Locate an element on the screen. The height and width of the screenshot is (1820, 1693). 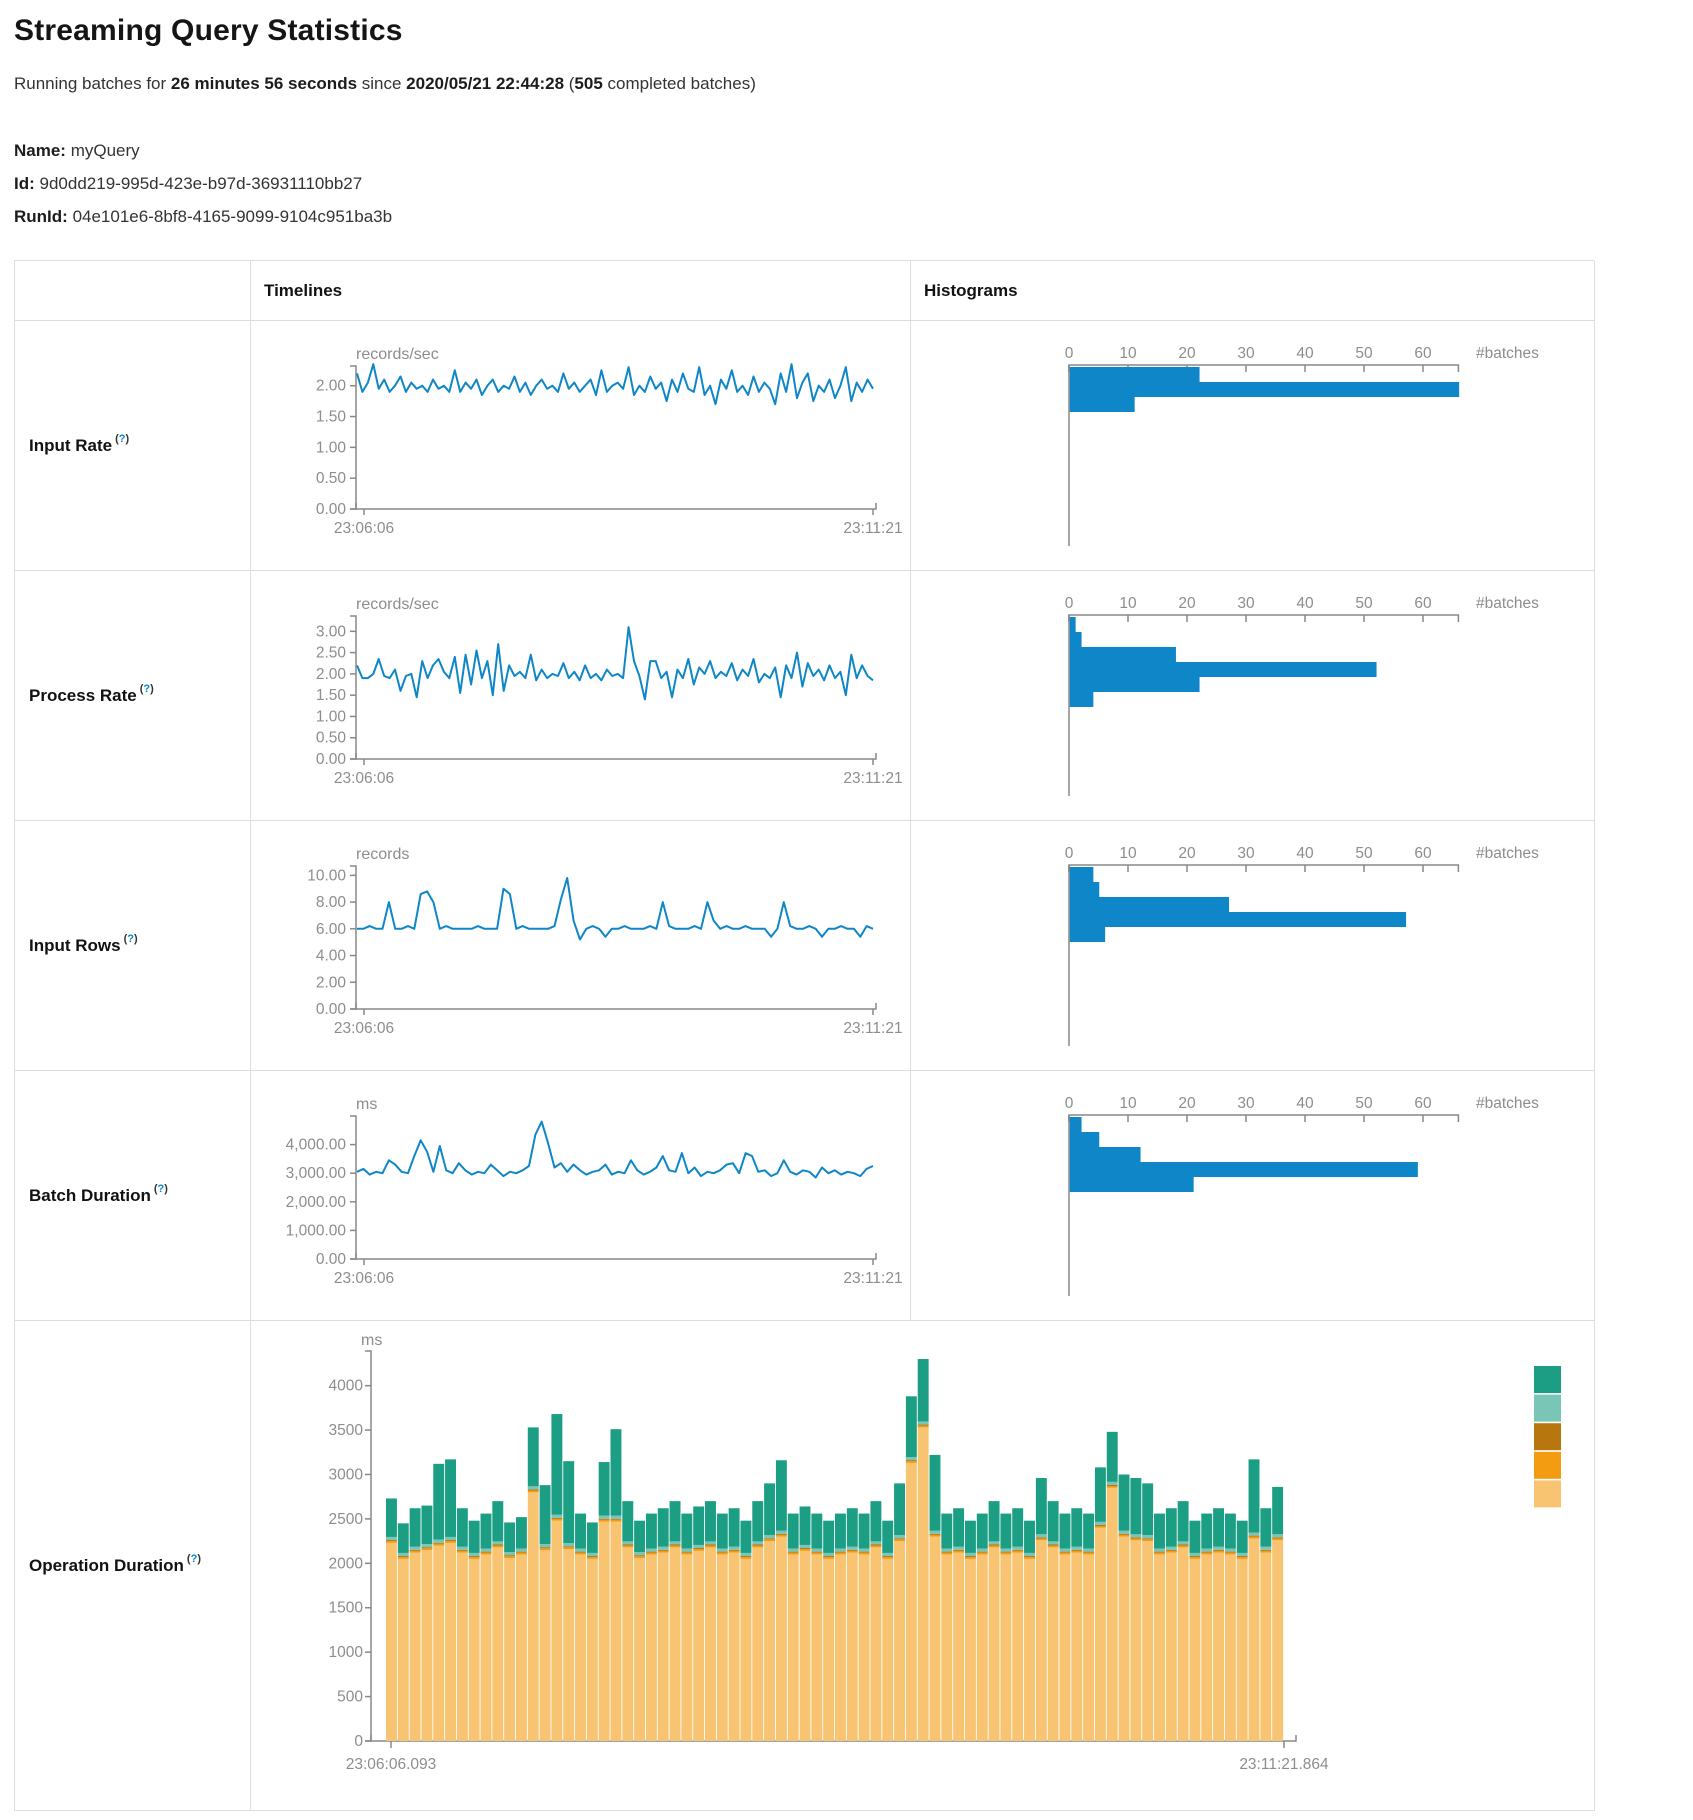
batch-duration-histogram-cell: 0 10 20 30 40 50 60 #batches is located at coordinates (1253, 1196).